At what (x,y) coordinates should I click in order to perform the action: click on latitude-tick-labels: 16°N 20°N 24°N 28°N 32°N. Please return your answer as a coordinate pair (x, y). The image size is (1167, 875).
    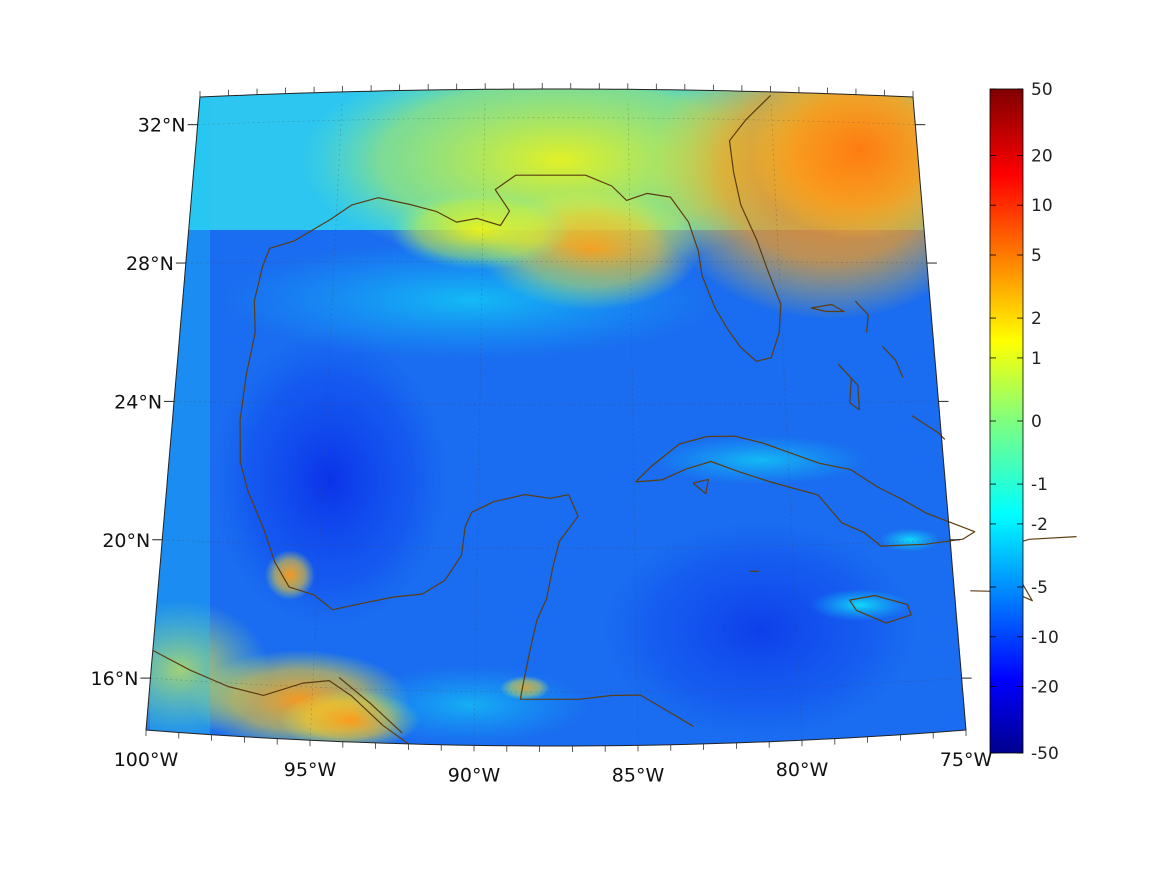
    Looking at the image, I should click on (138, 402).